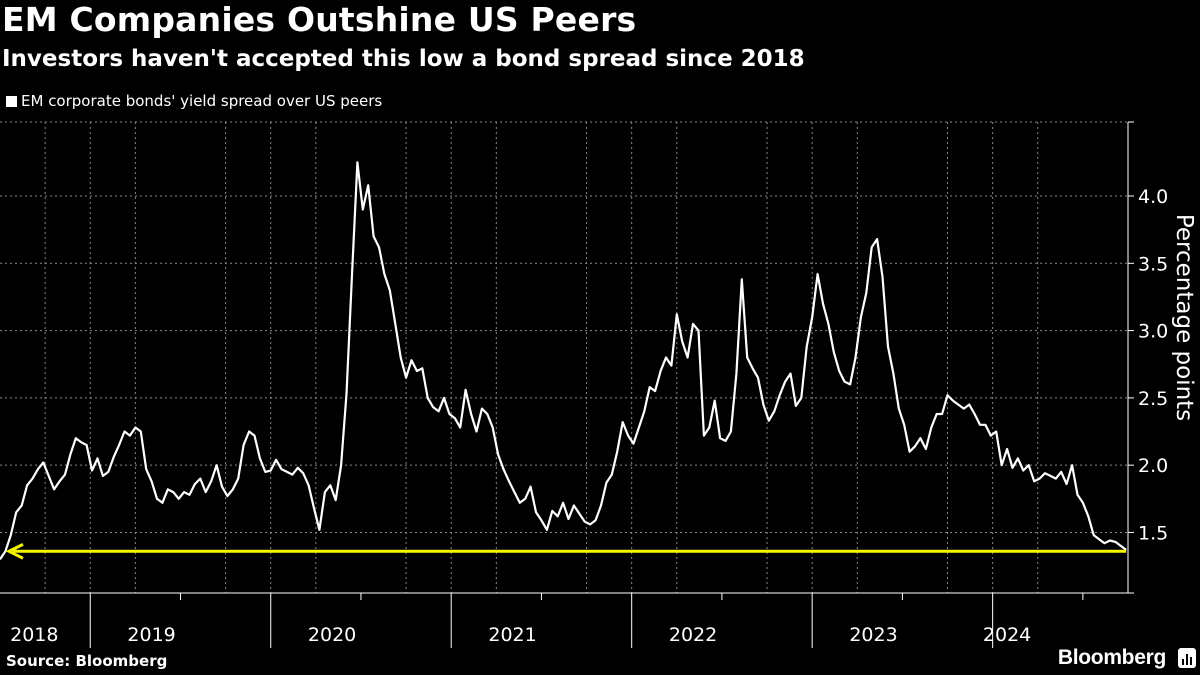  I want to click on y-tick-label: 4.0, so click(1153, 197).